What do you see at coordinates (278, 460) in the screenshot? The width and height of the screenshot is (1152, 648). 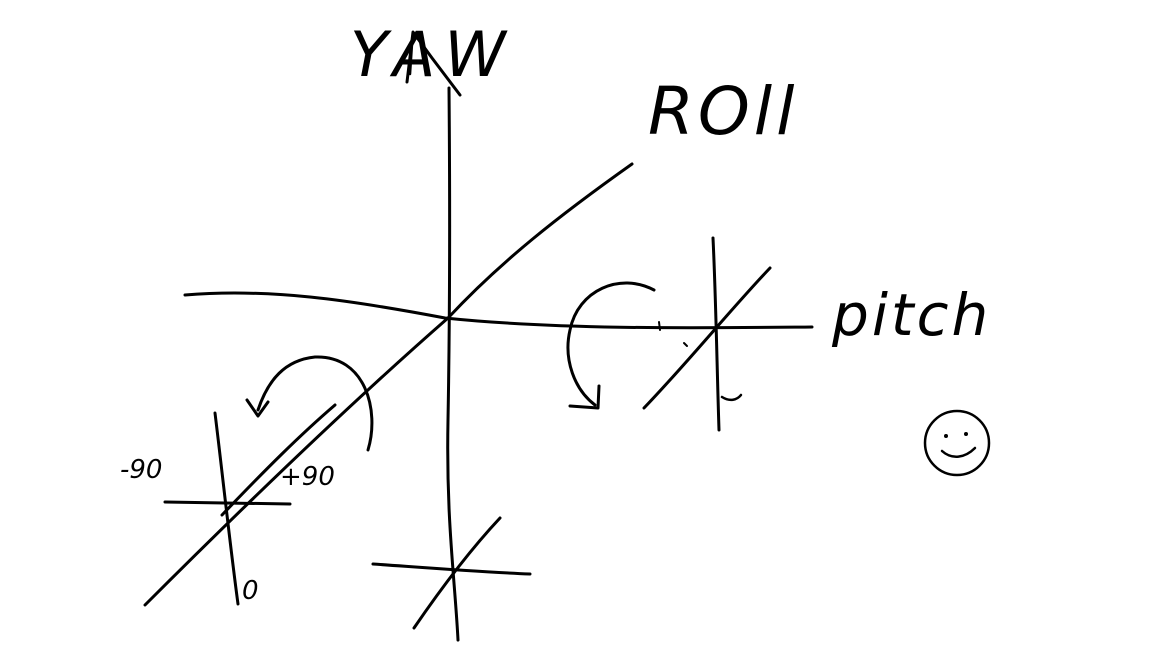 I see `roll-detail-diagonal-overlay` at bounding box center [278, 460].